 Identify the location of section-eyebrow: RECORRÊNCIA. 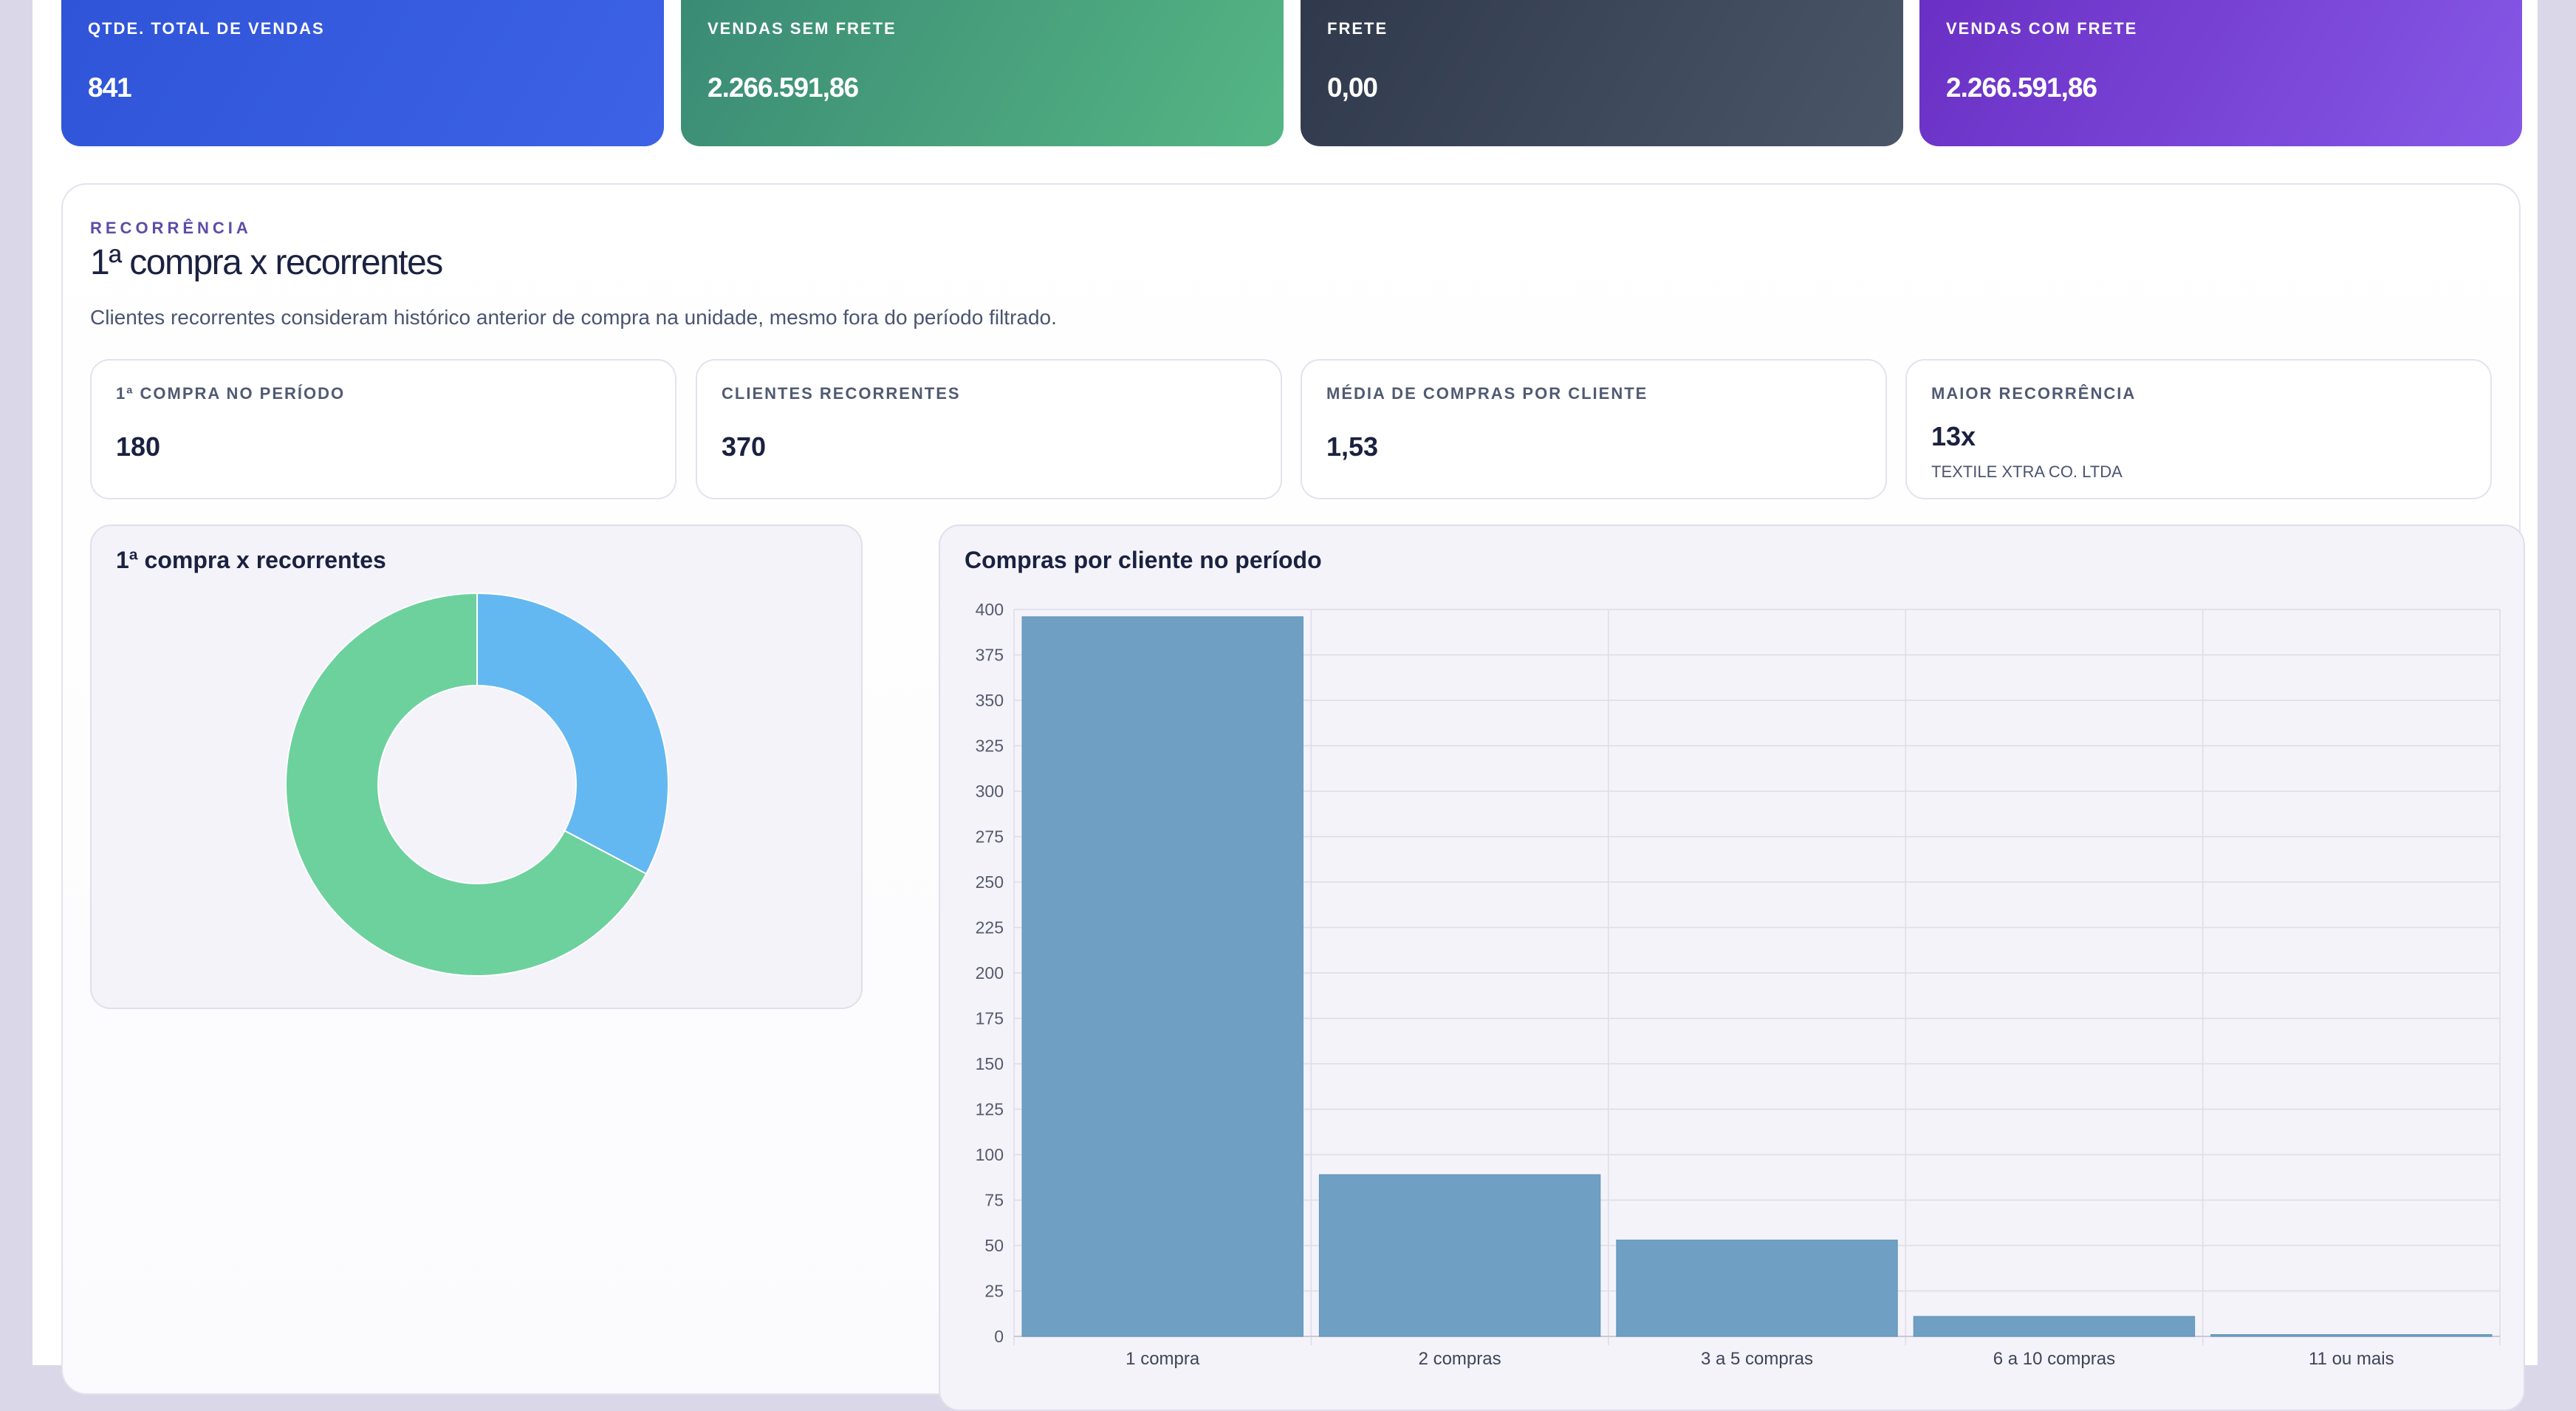
(171, 228).